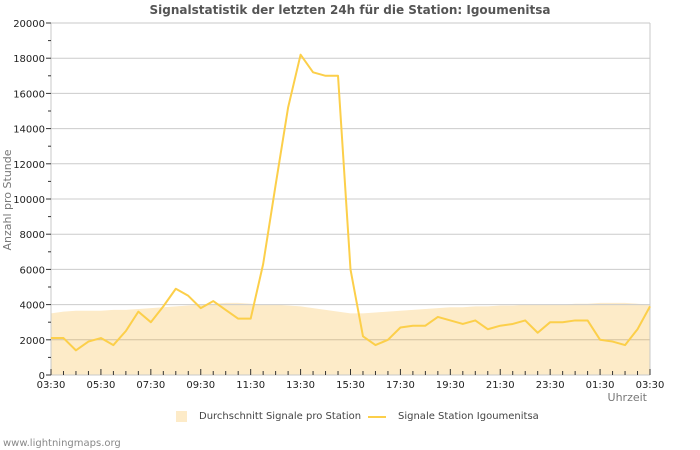 The height and width of the screenshot is (450, 700). What do you see at coordinates (181, 416) in the screenshot?
I see `area-swatch-icon` at bounding box center [181, 416].